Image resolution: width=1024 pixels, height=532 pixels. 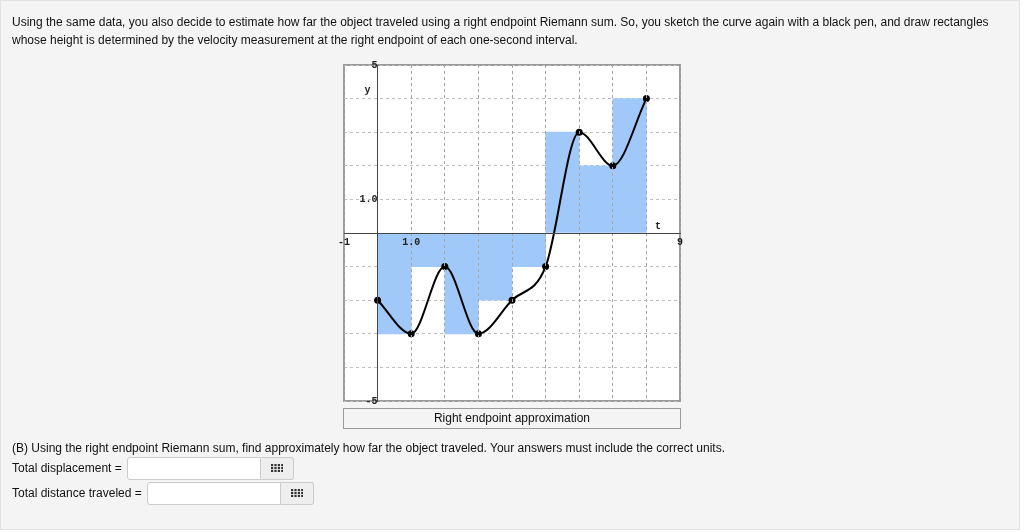 What do you see at coordinates (369, 448) in the screenshot?
I see `text: (B) Using the right endpoint Riemann sum, find approximately how far the object traveled. Your answers must include the correct units.` at bounding box center [369, 448].